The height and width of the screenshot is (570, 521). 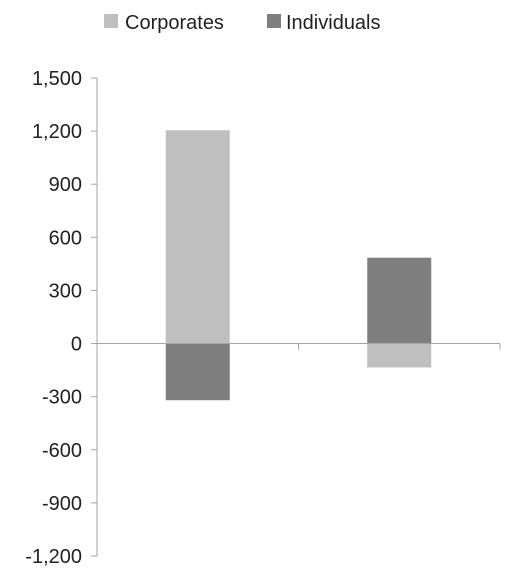 I want to click on y-tick-label: -600, so click(x=62, y=451).